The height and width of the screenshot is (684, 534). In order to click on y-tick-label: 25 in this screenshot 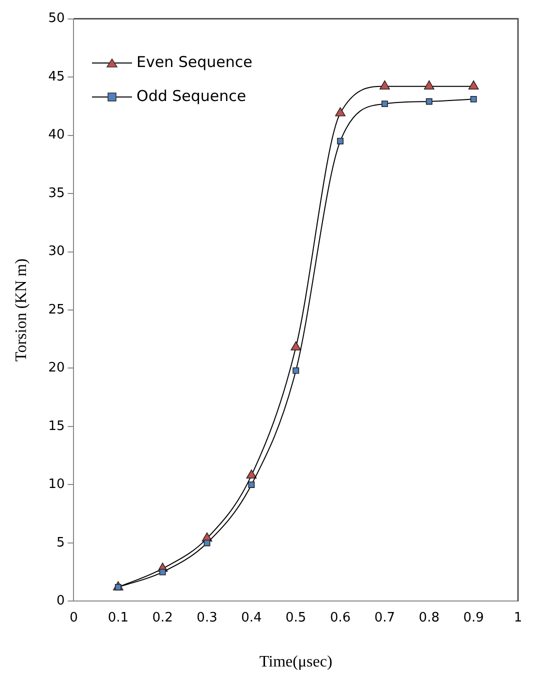, I will do `click(56, 310)`.